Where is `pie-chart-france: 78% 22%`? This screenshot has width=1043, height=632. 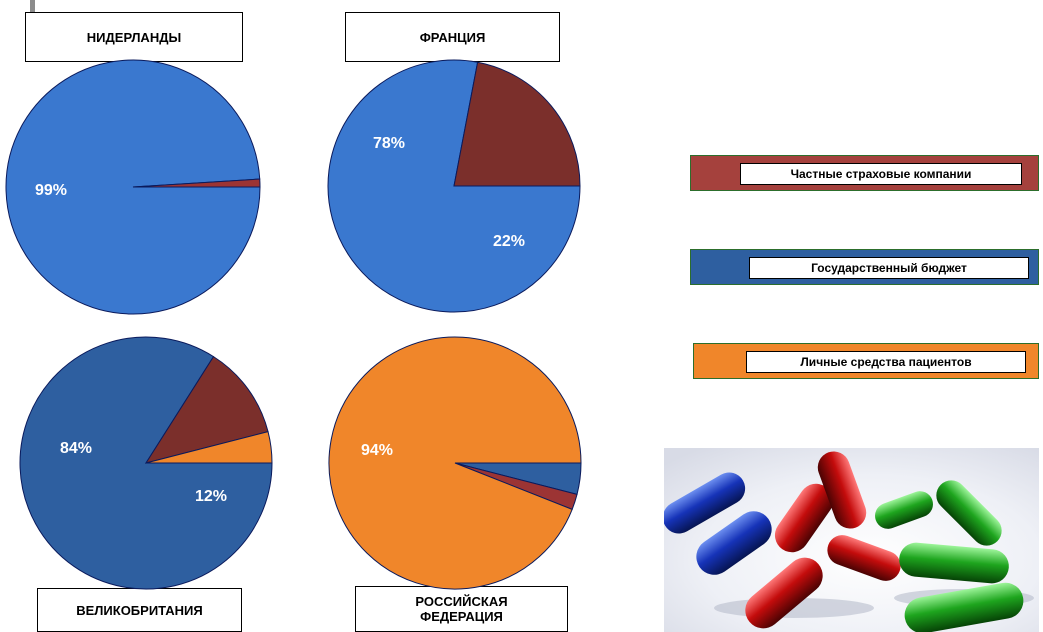 pie-chart-france: 78% 22% is located at coordinates (454, 186).